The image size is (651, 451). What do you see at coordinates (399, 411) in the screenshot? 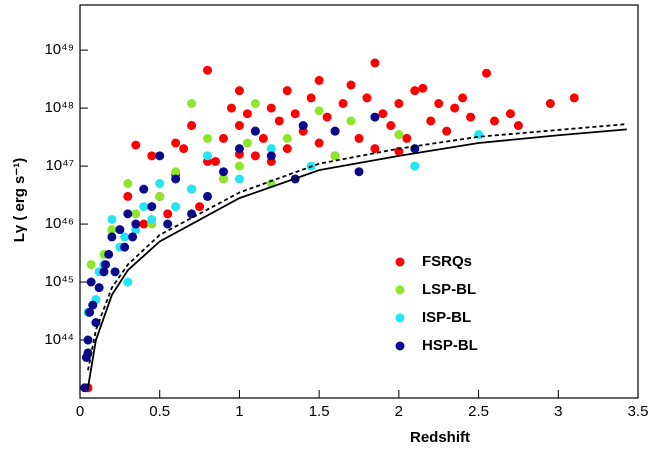
I see `x-tick-label: 2` at bounding box center [399, 411].